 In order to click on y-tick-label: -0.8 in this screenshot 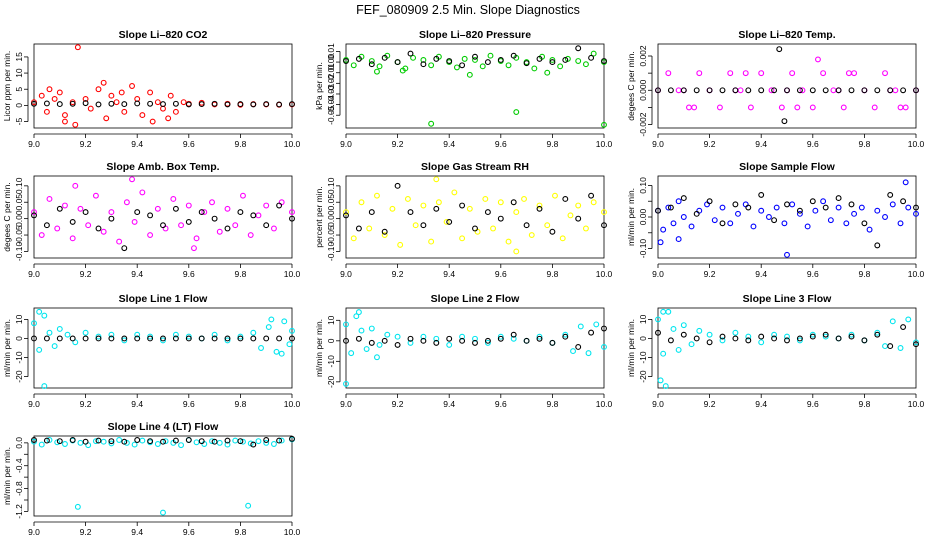, I will do `click(19, 488)`.